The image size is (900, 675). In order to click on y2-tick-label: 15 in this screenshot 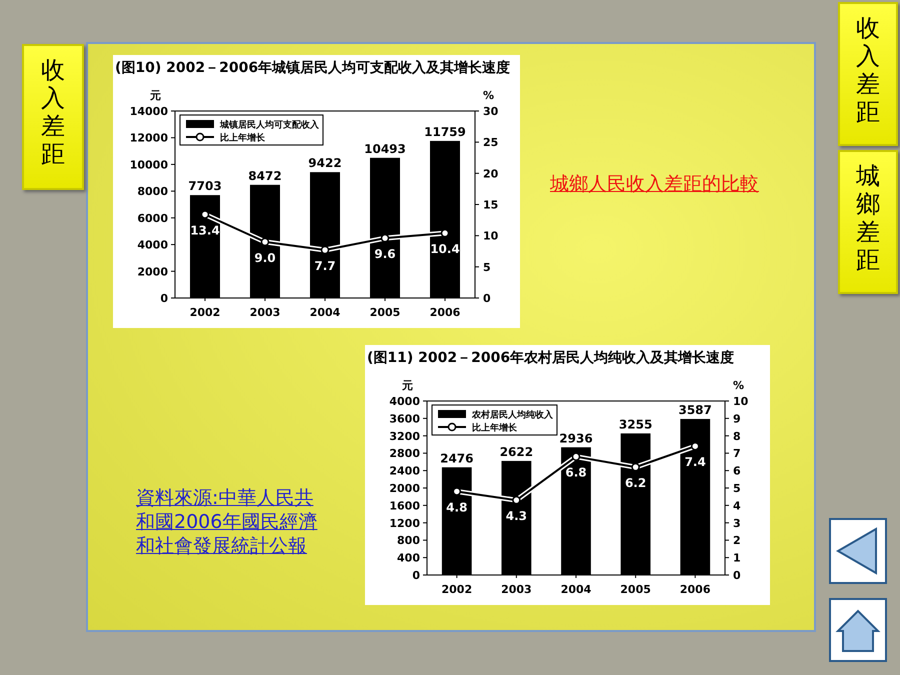, I will do `click(490, 205)`.